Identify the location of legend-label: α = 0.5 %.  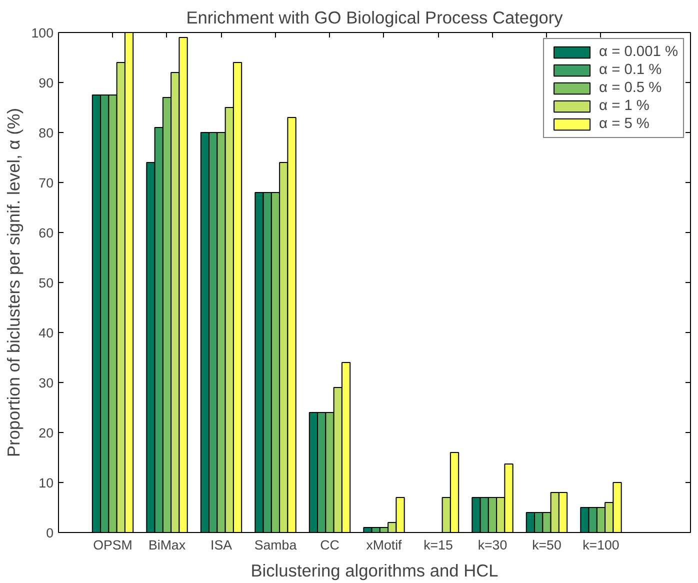
(630, 88).